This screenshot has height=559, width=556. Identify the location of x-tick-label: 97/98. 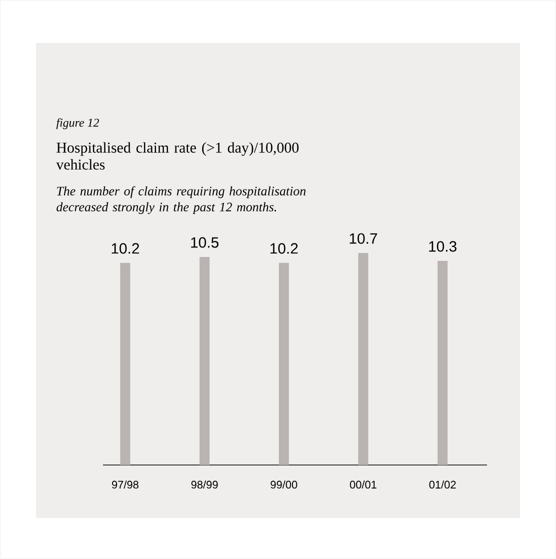
(125, 484).